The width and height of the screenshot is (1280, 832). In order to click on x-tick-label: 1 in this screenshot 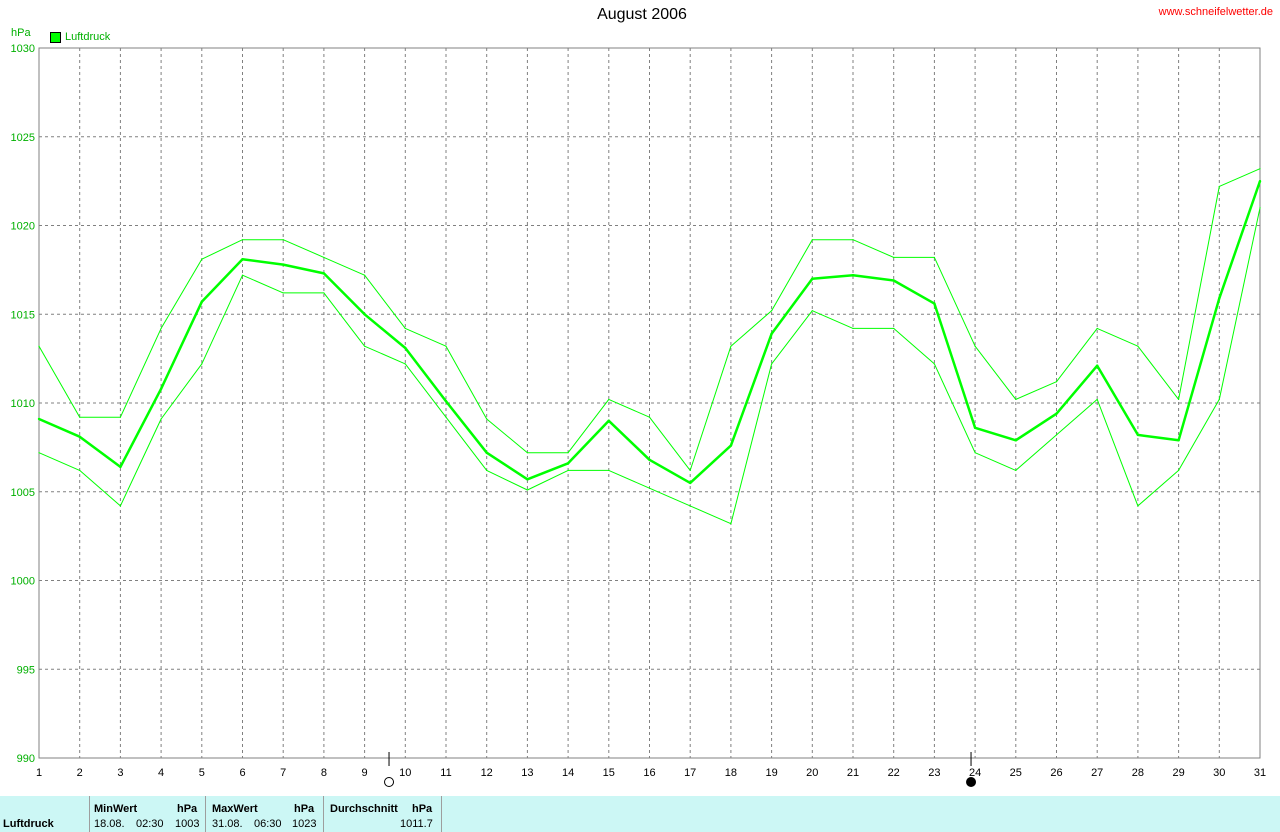, I will do `click(39, 773)`.